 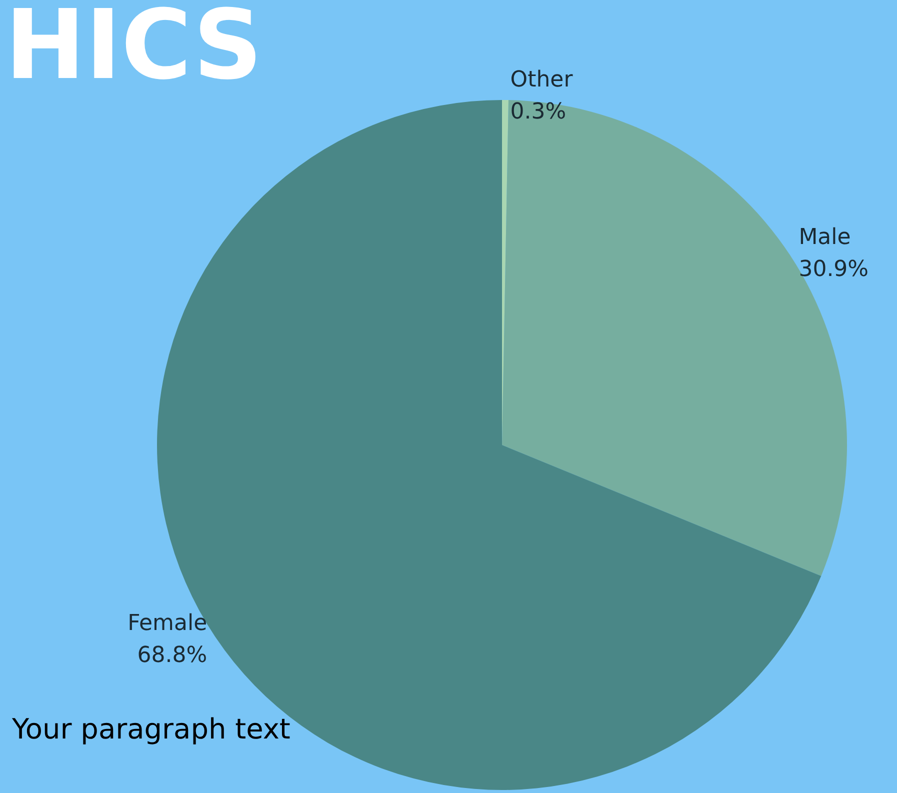 What do you see at coordinates (168, 623) in the screenshot?
I see `slice-label: Female` at bounding box center [168, 623].